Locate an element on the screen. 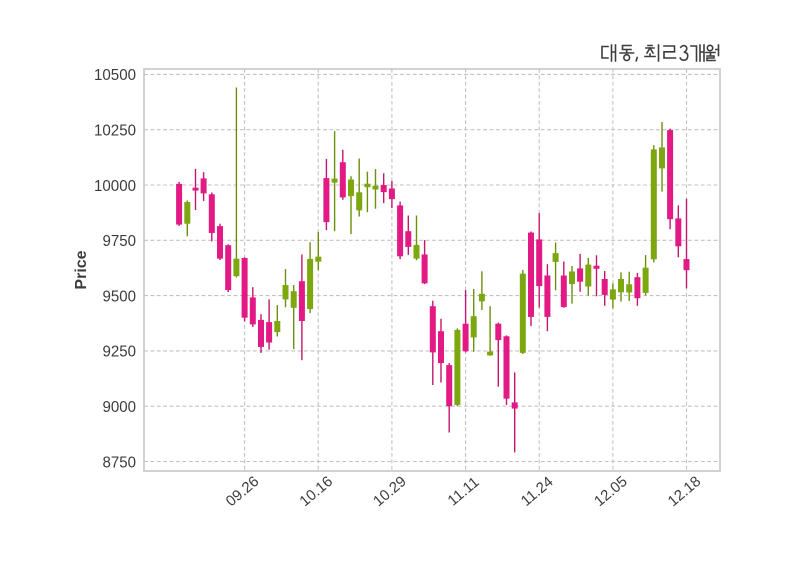 The height and width of the screenshot is (580, 800). svg-text: 9750 is located at coordinates (120, 241).